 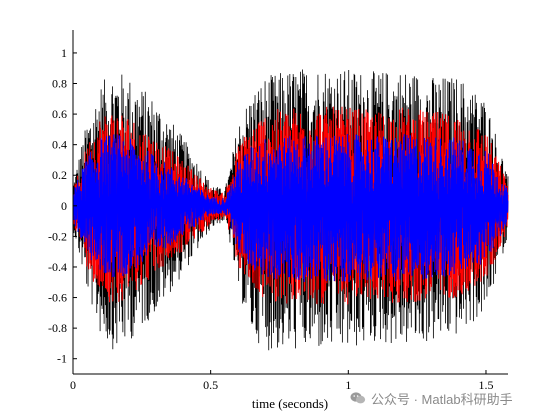 What do you see at coordinates (59, 175) in the screenshot?
I see `y-tick-label: 0.2` at bounding box center [59, 175].